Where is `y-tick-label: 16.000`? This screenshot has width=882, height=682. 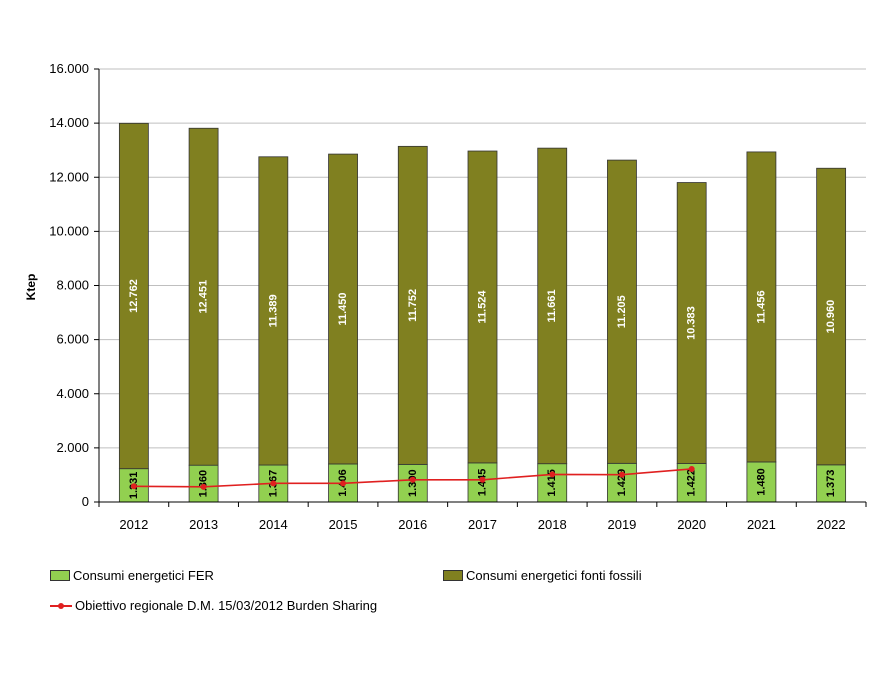 y-tick-label: 16.000 is located at coordinates (69, 68).